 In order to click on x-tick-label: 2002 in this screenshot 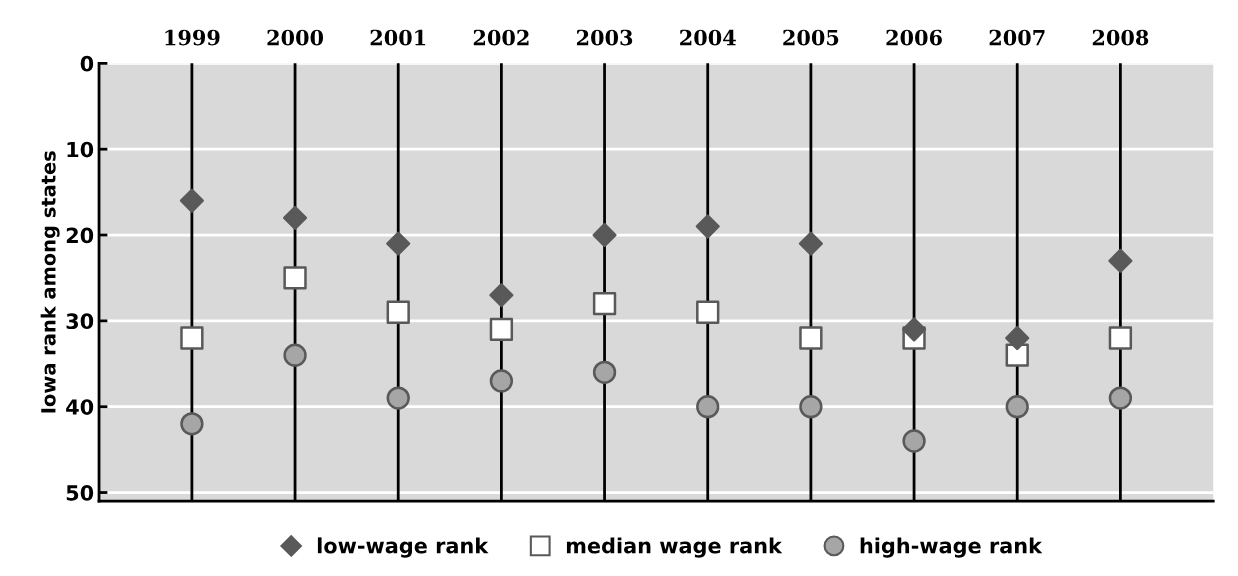, I will do `click(501, 37)`.